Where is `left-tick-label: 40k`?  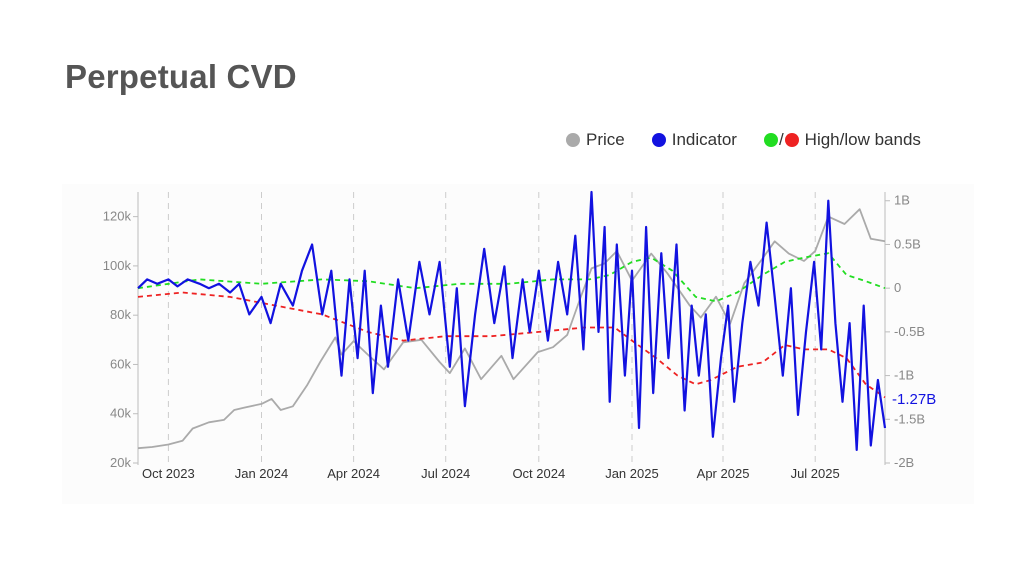
left-tick-label: 40k is located at coordinates (120, 413).